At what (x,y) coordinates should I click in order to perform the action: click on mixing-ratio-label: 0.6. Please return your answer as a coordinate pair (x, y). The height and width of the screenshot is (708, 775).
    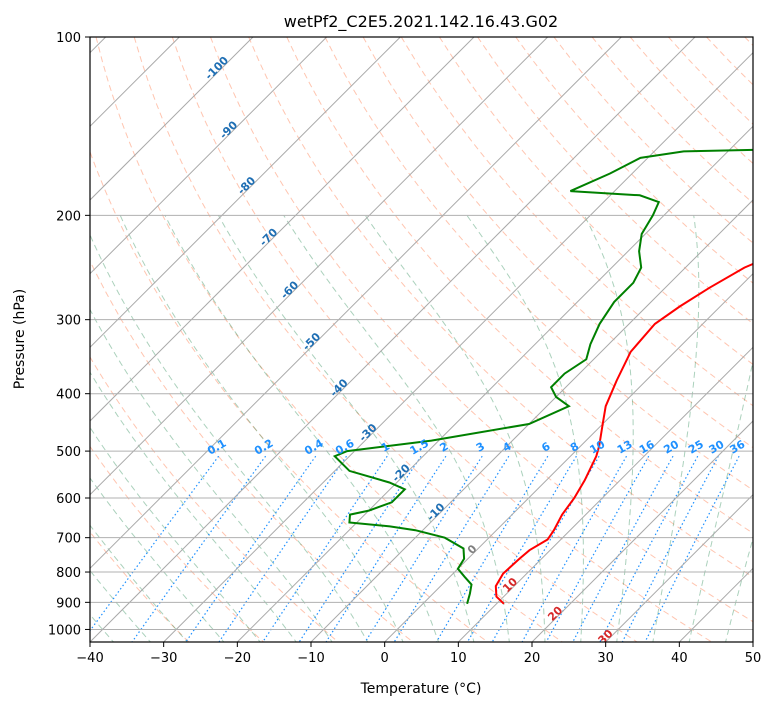
    Looking at the image, I should click on (345, 446).